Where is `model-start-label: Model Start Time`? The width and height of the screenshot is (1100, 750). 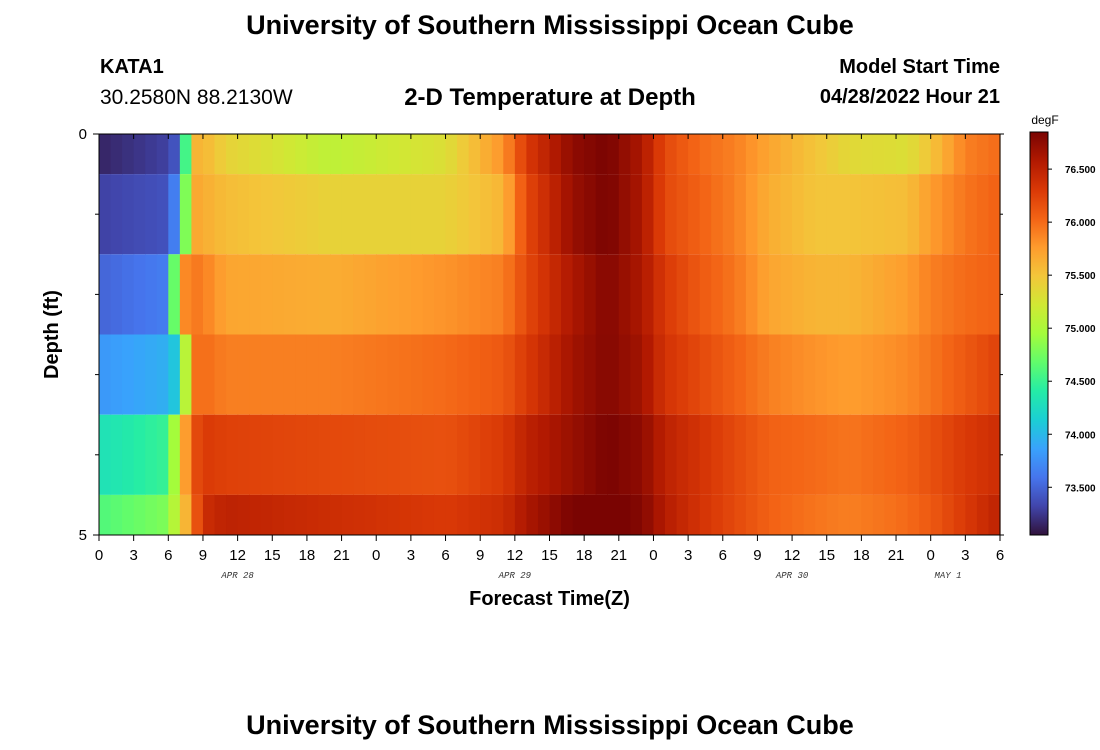 model-start-label: Model Start Time is located at coordinates (919, 67).